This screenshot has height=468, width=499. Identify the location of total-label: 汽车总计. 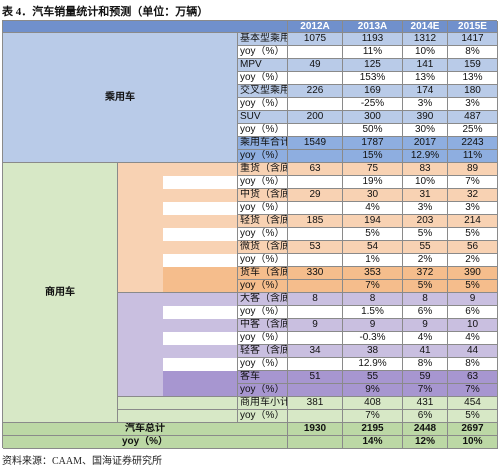
(145, 429).